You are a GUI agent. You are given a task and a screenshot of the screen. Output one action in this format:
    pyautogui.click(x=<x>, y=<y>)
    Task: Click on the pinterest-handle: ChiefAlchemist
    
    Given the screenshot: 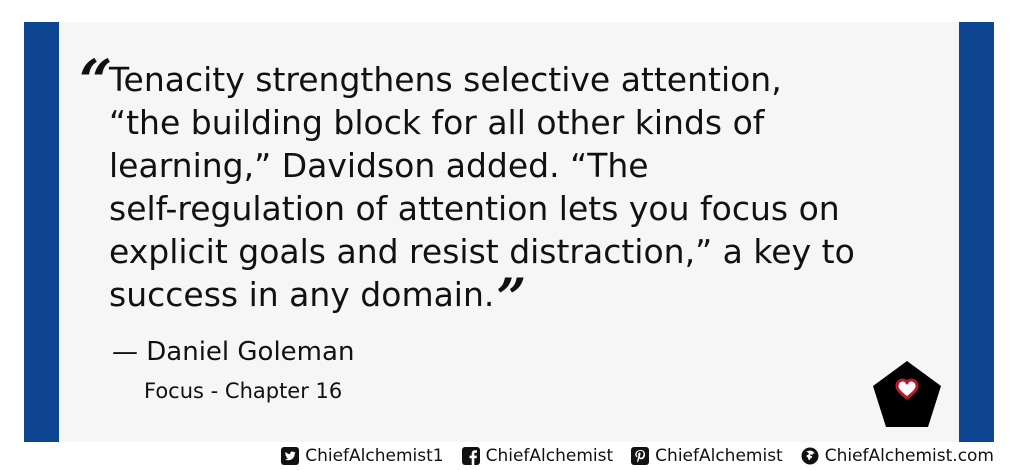 What is the action you would take?
    pyautogui.click(x=719, y=456)
    